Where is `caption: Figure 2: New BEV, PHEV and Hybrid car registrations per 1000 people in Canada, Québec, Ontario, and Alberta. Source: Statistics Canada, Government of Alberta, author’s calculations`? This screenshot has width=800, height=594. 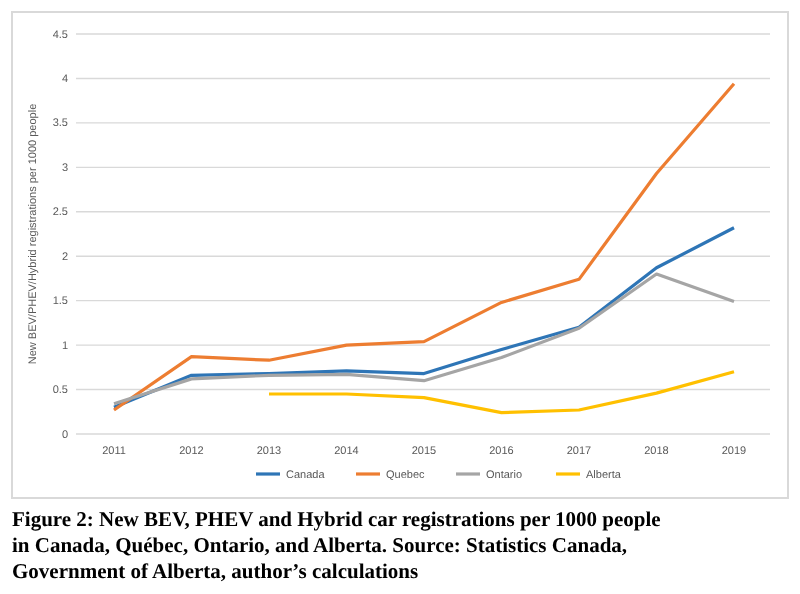
caption: Figure 2: New BEV, PHEV and Hybrid car registrations per 1000 people in Canada, Québec, Ontario, and Alberta. Source: Statistics Canada, Government of Alberta, author’s calculations is located at coordinates (337, 547).